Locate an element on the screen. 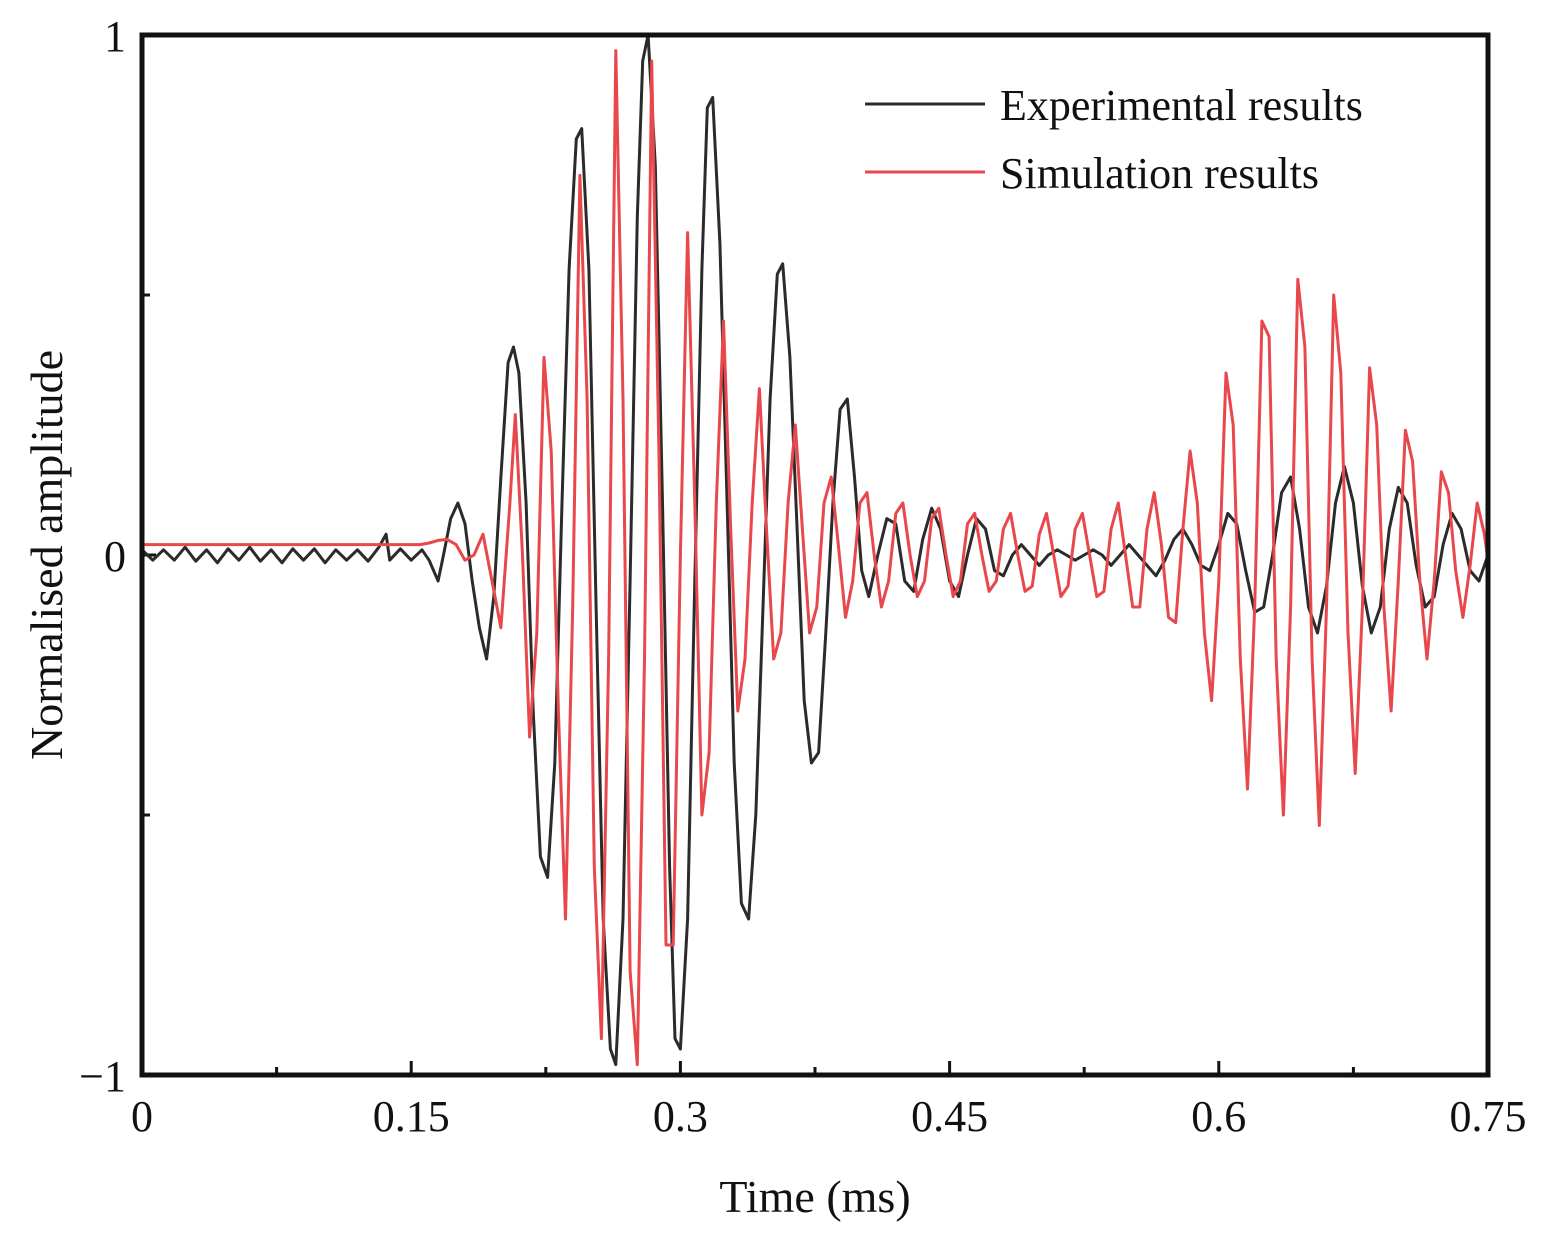 This screenshot has height=1242, width=1557. y-axis-title: Normalised amplitude is located at coordinates (46, 555).